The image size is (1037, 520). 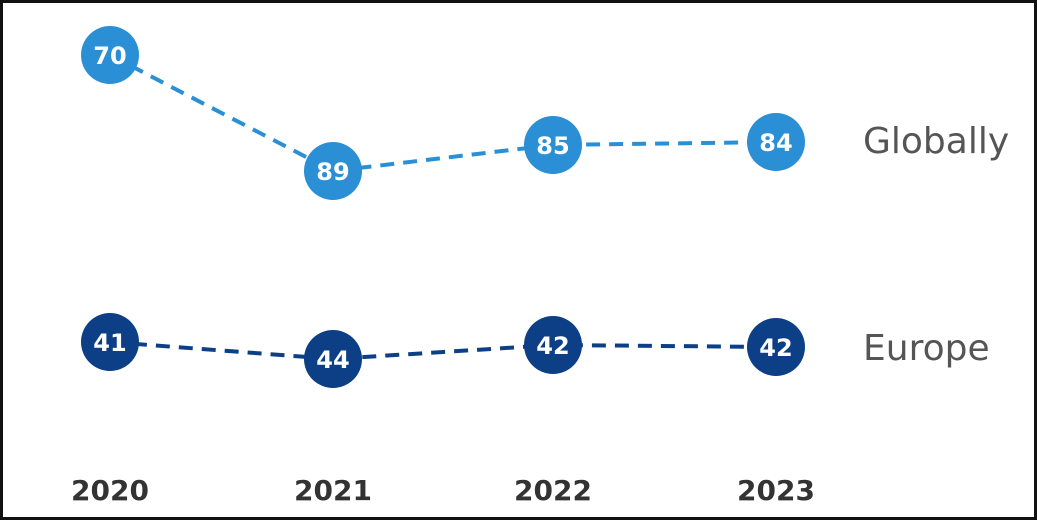 I want to click on value-label-globally-2023: 84, so click(x=775, y=143).